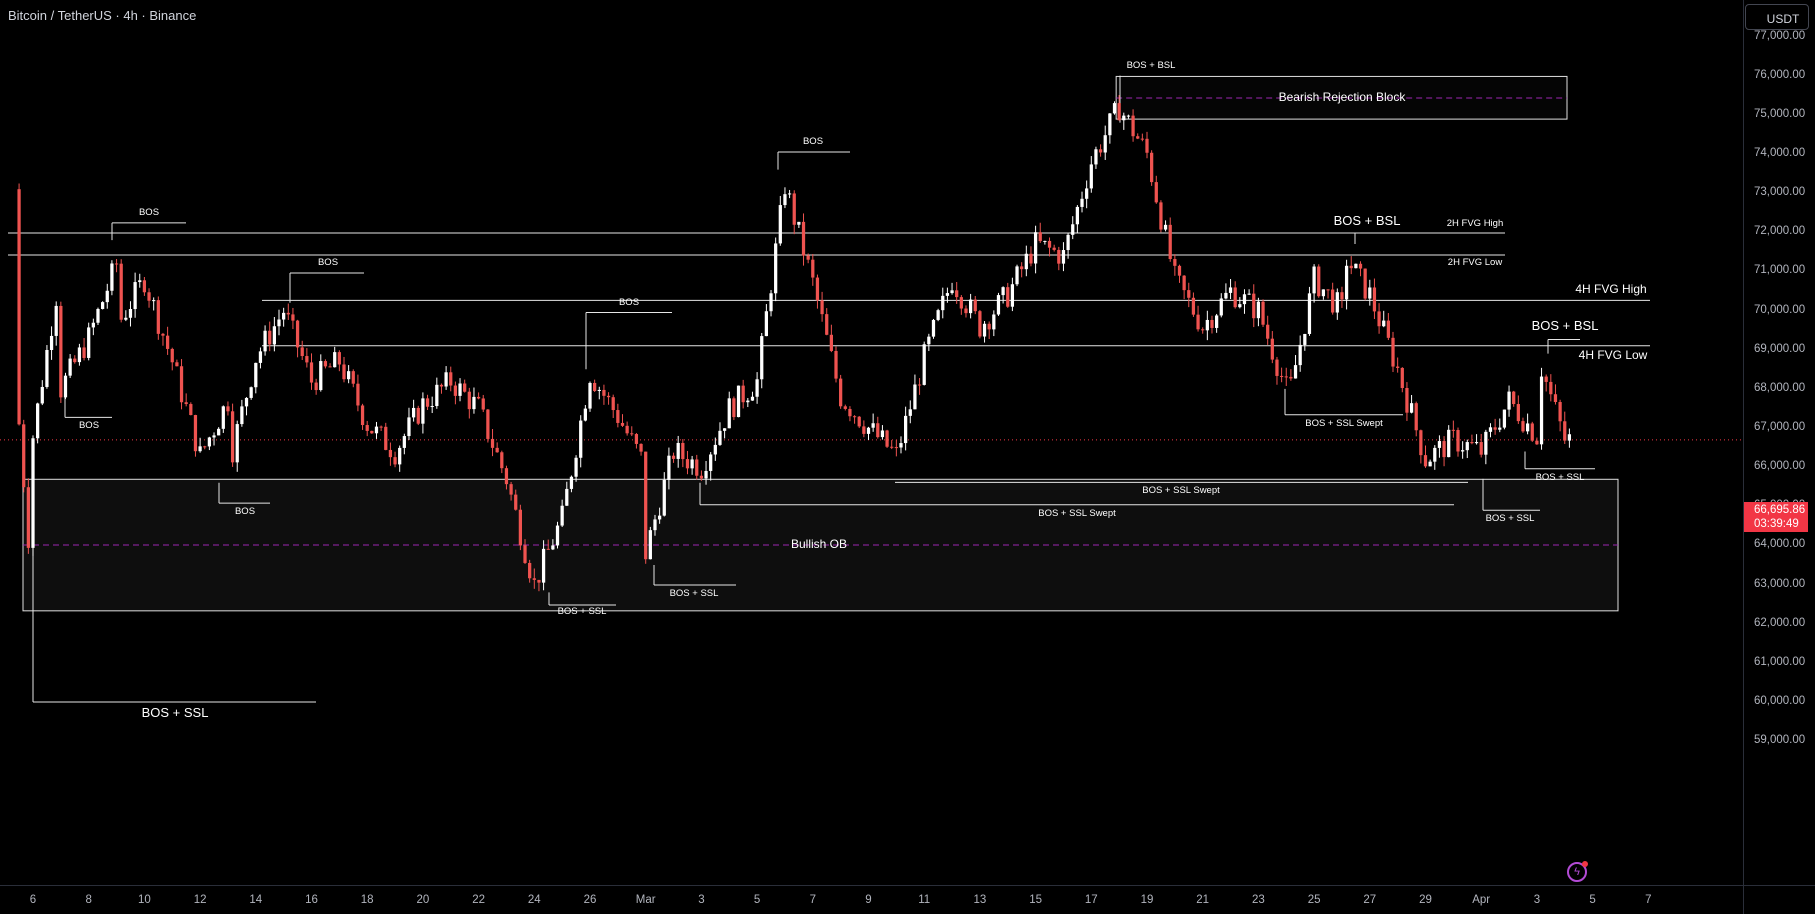  Describe the element at coordinates (924, 900) in the screenshot. I see `time-tick: 11` at that location.